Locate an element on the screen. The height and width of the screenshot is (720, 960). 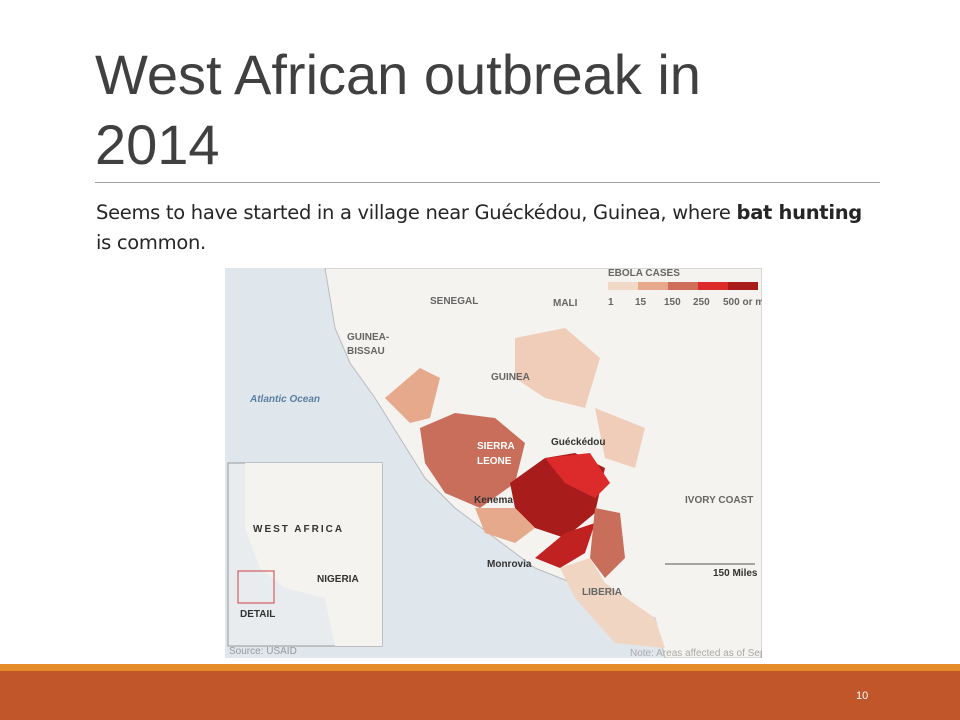
legend-title: EBOLA CASES is located at coordinates (644, 273).